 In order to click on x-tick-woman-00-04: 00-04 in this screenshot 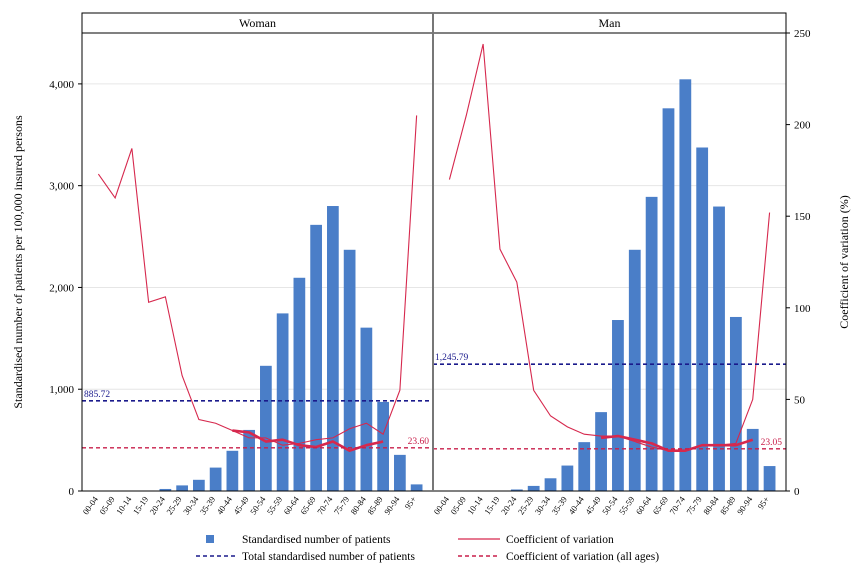, I will do `click(90, 505)`.